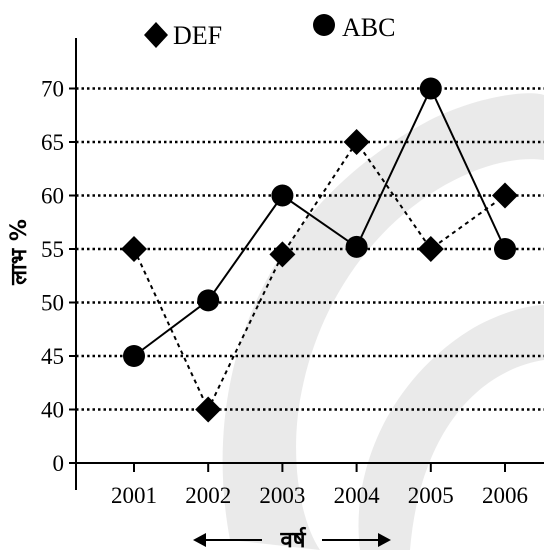 This screenshot has width=544, height=550. I want to click on x-axis-label-group: वर्ष, so click(292, 538).